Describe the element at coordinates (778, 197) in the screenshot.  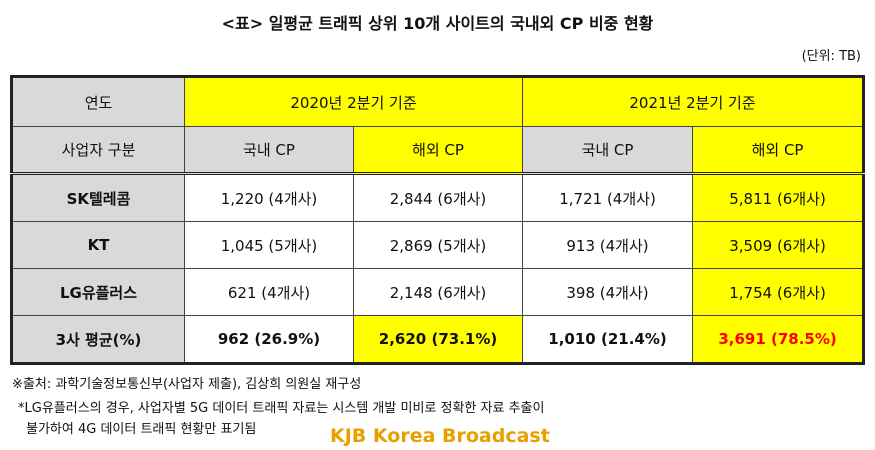
I see `cell: 5,811 (6개사)` at that location.